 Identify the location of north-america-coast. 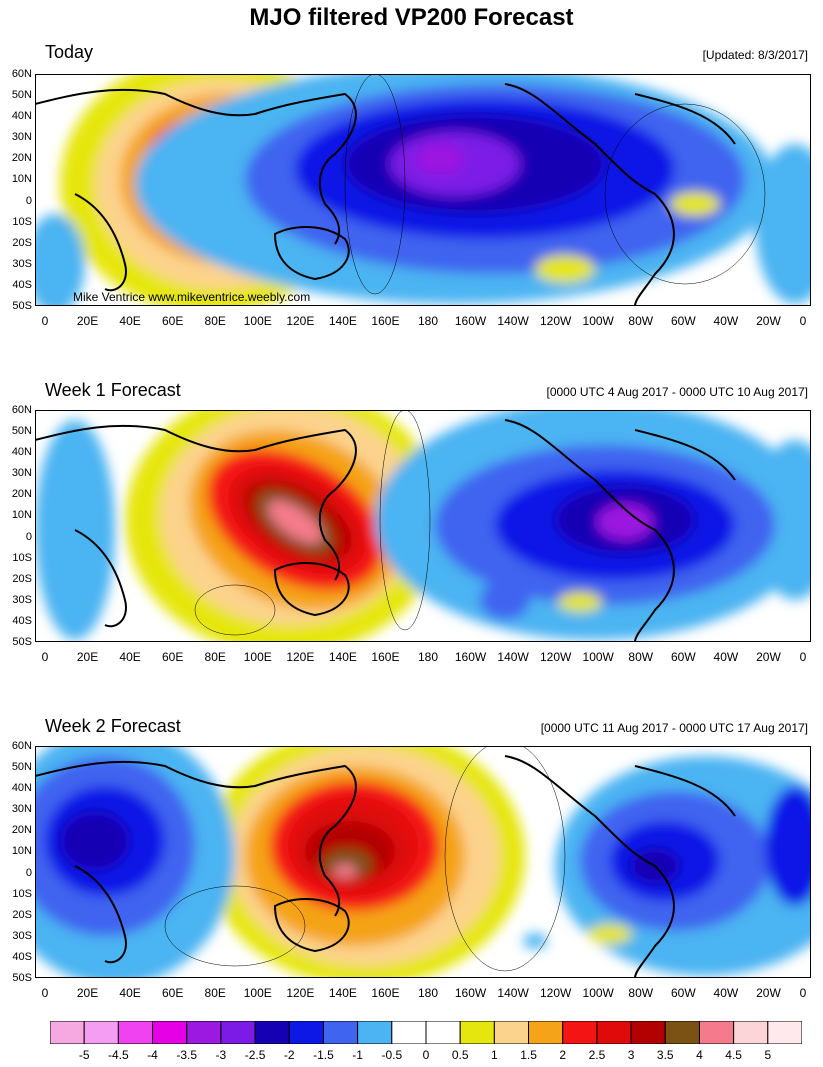
(685, 791).